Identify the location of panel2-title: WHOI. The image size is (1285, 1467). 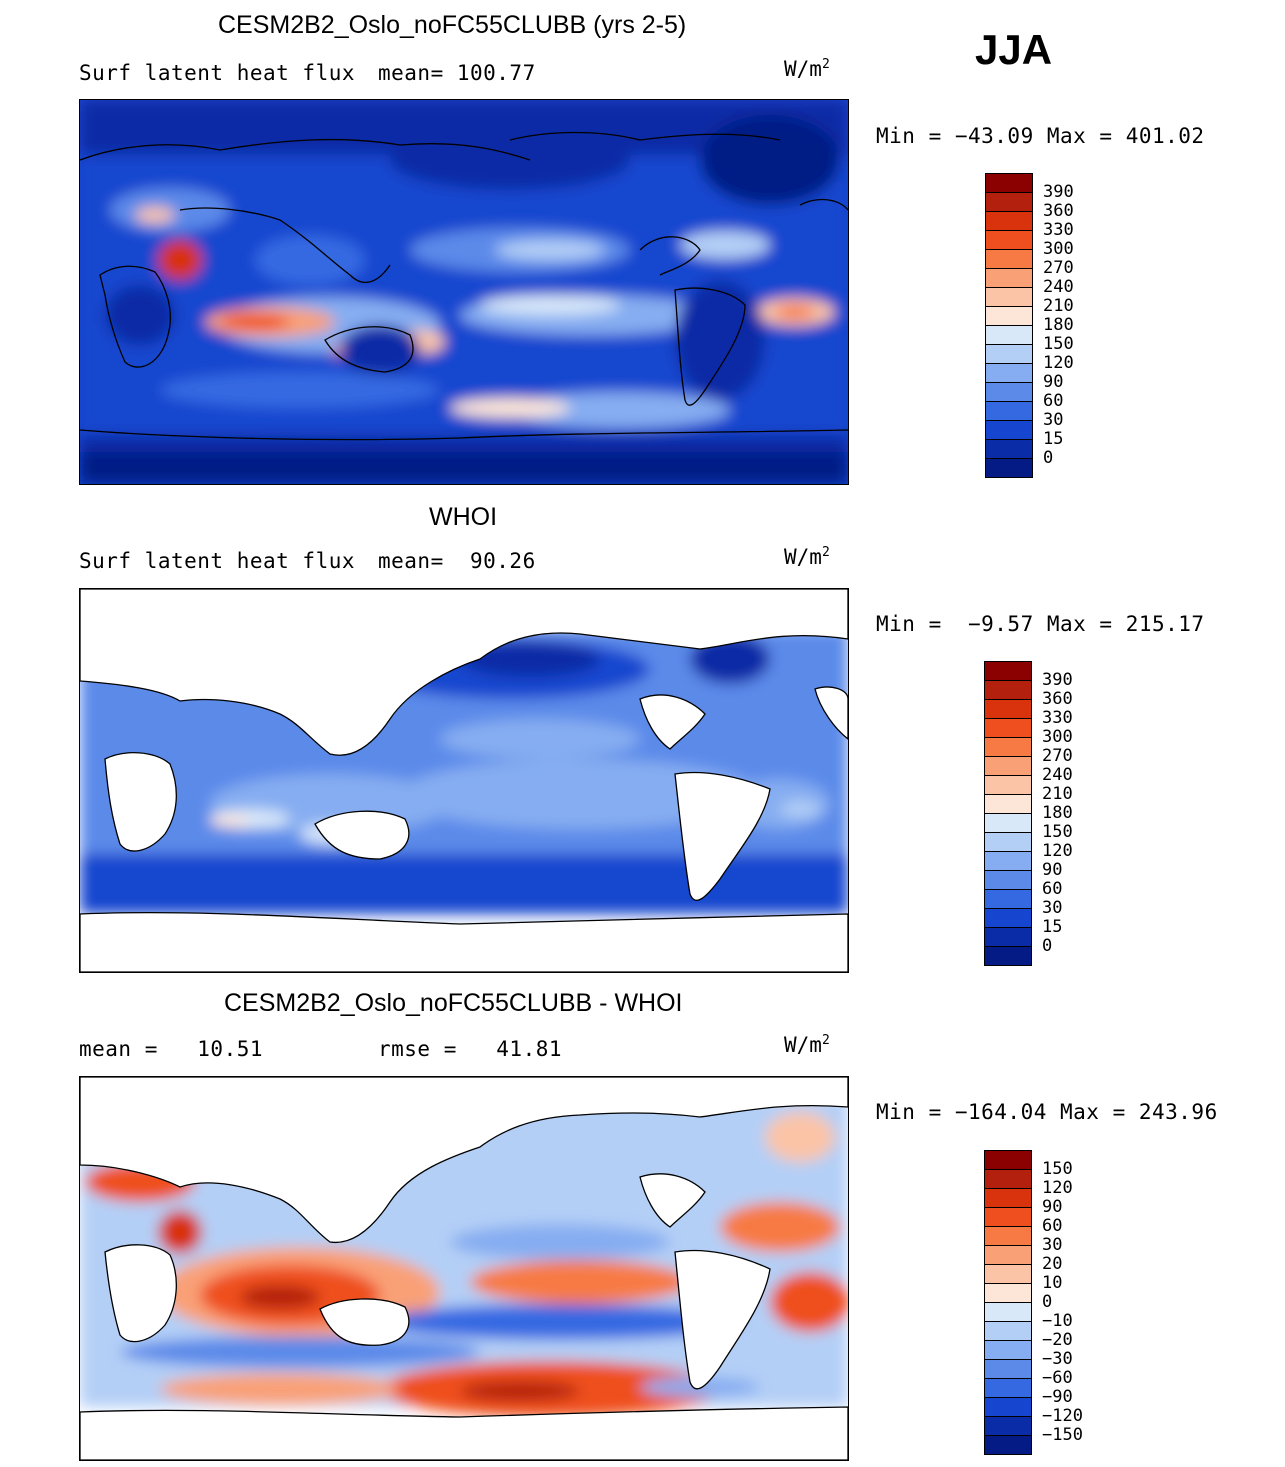
(463, 517).